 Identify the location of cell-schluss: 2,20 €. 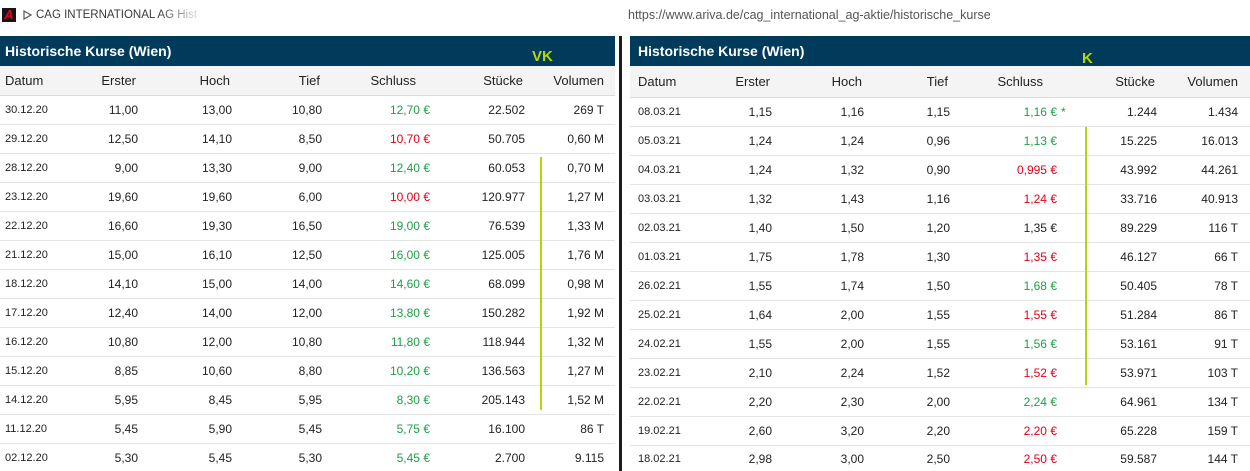
(1003, 431).